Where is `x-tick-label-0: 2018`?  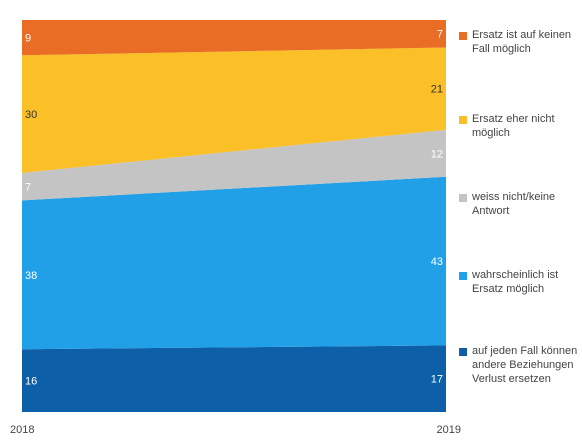
x-tick-label-0: 2018 is located at coordinates (22, 430).